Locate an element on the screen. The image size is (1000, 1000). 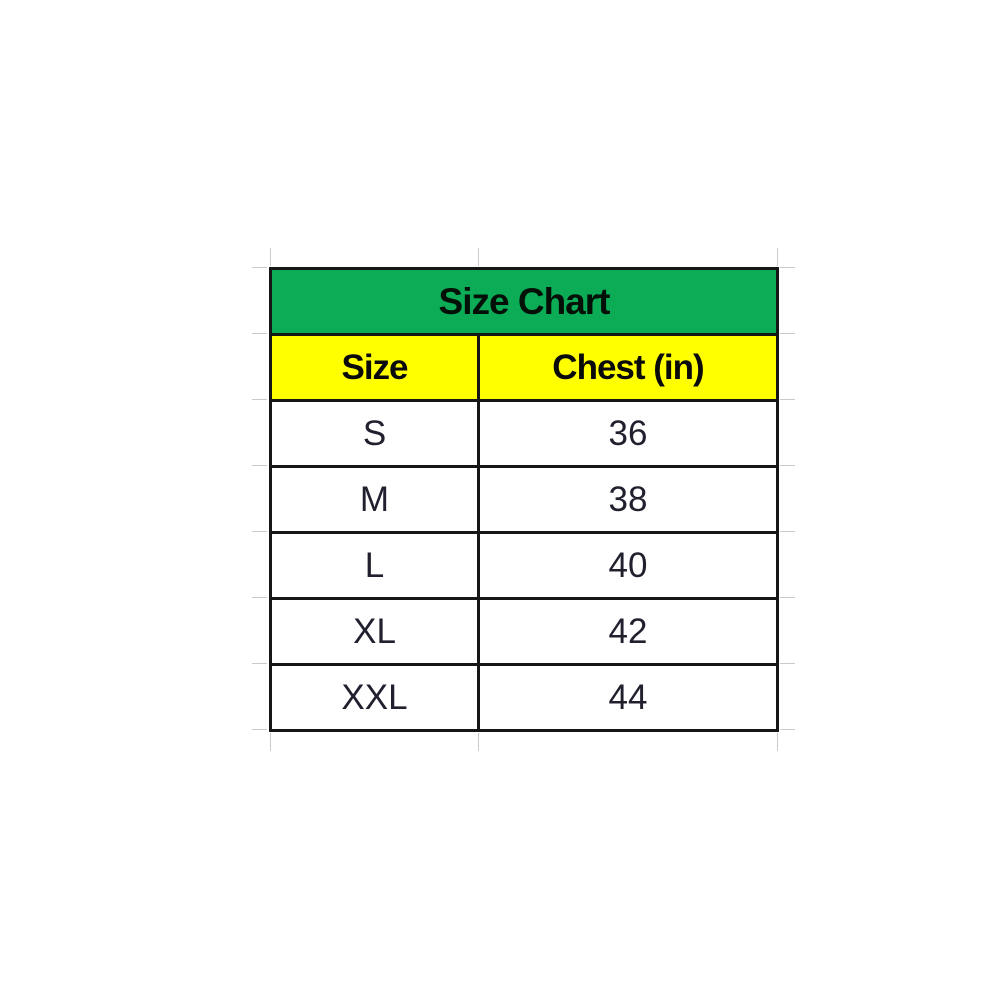
table-header-row: Size Chest (in) is located at coordinates (524, 367).